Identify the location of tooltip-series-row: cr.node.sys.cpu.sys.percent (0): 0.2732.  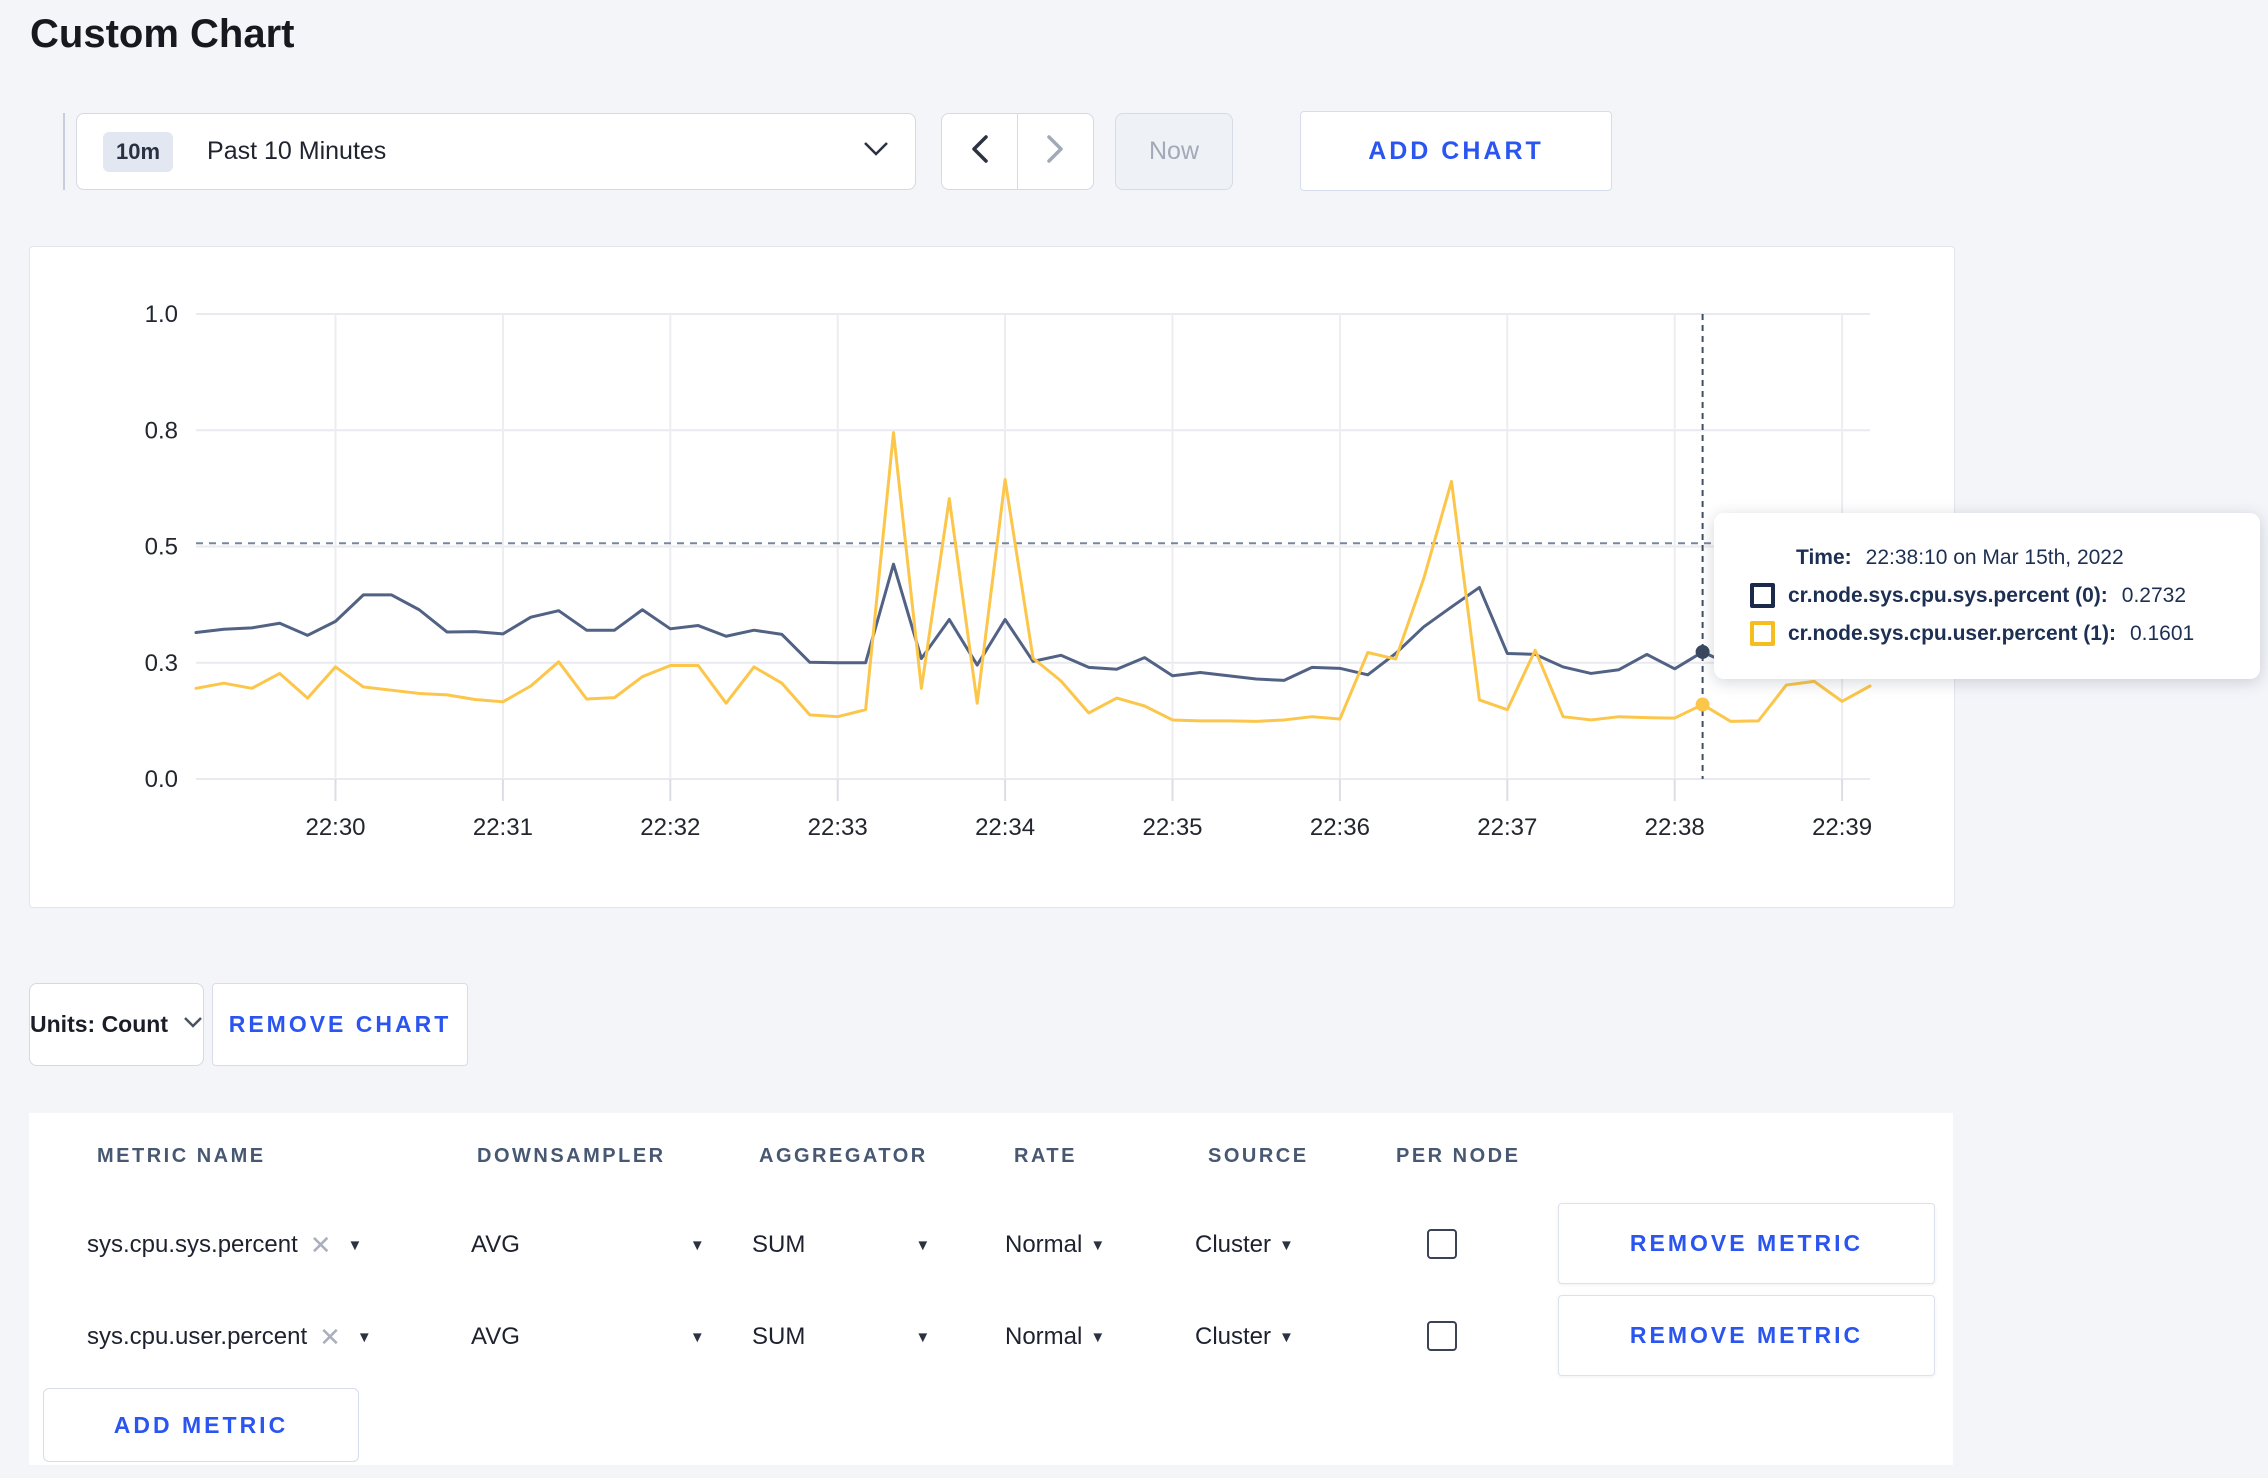
(1987, 595).